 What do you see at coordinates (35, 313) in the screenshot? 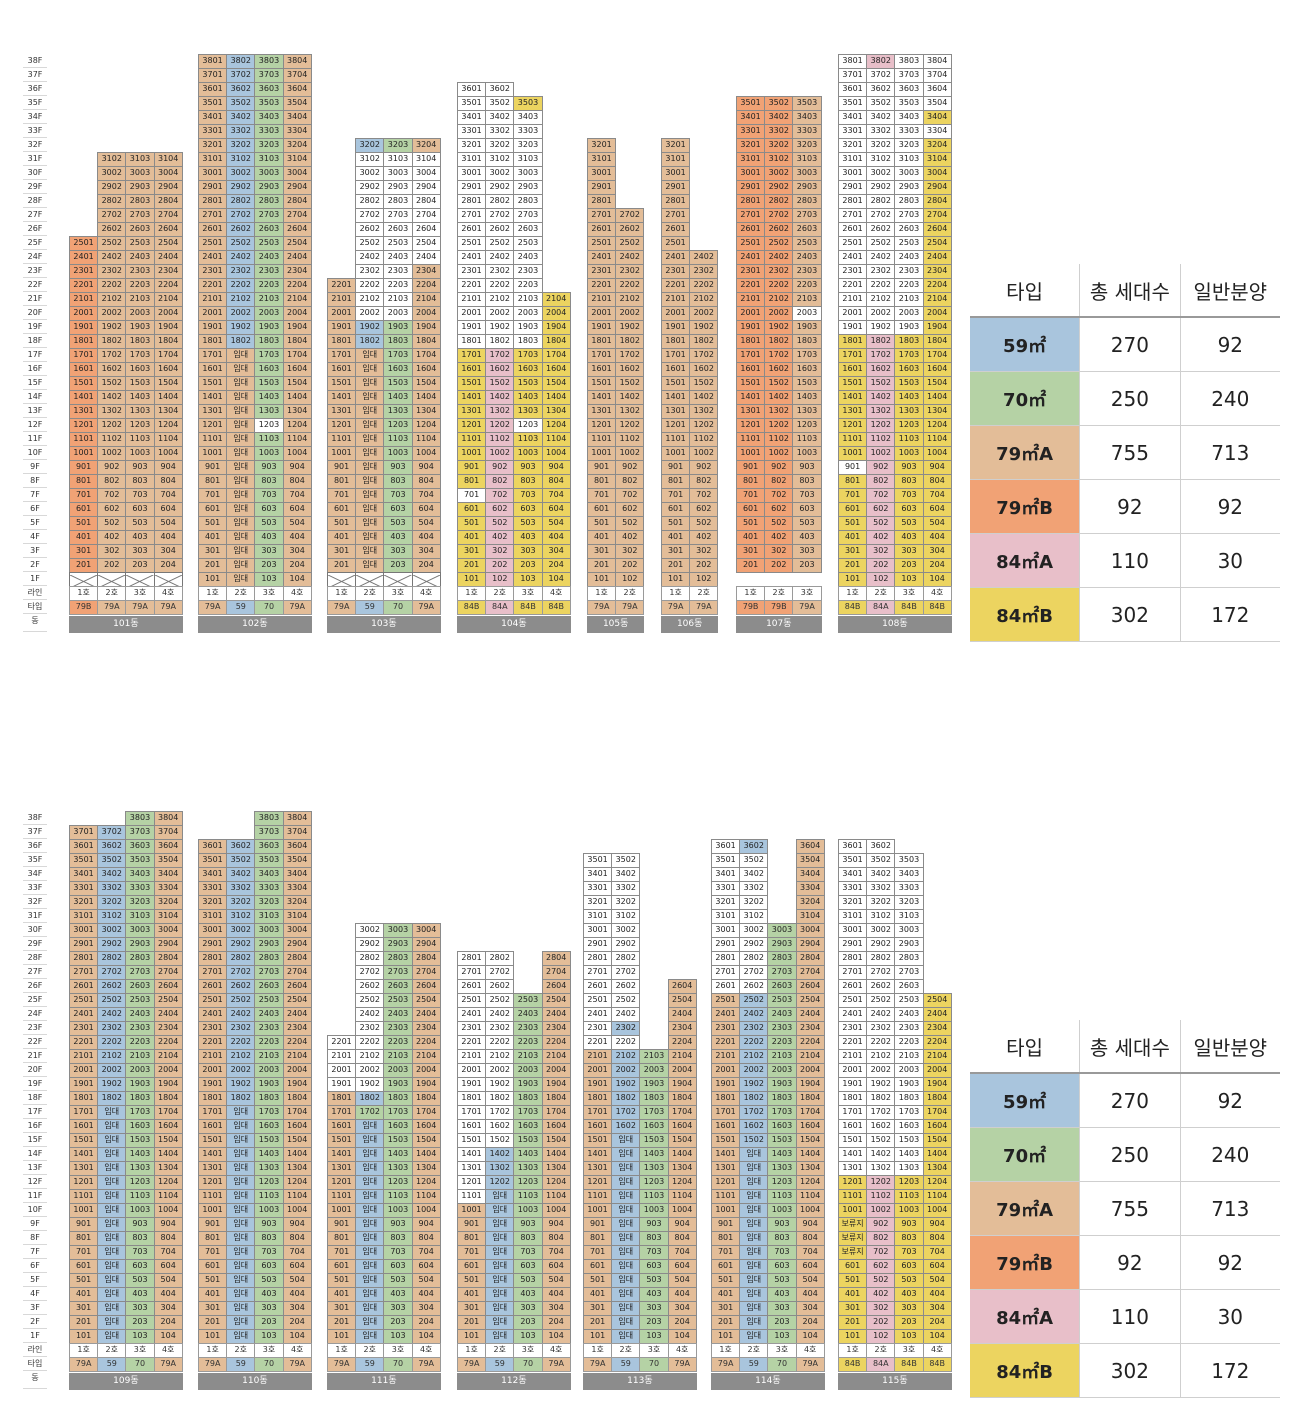
I see `floor-label: 20F` at bounding box center [35, 313].